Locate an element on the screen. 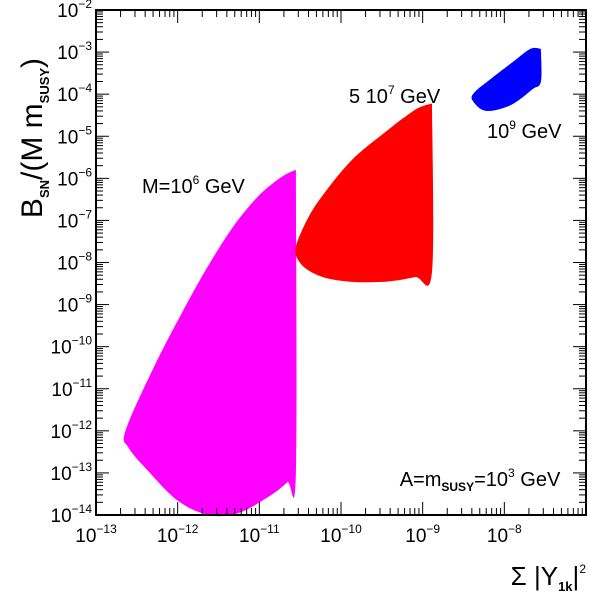  x-tick-label: 10⁻¹³ is located at coordinates (96, 534).